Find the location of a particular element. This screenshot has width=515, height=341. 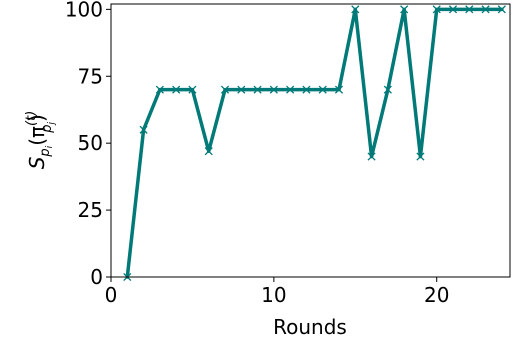

y-axis-label-sub2: p is located at coordinates (47, 128).